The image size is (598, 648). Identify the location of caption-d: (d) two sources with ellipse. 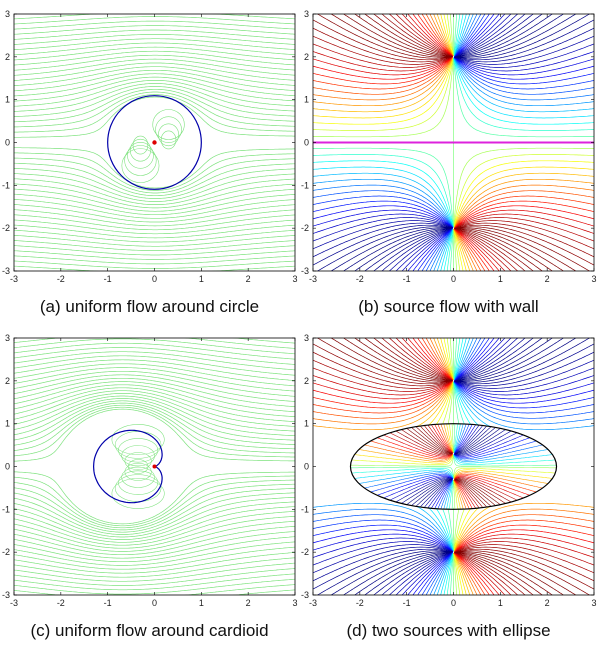
(448, 631).